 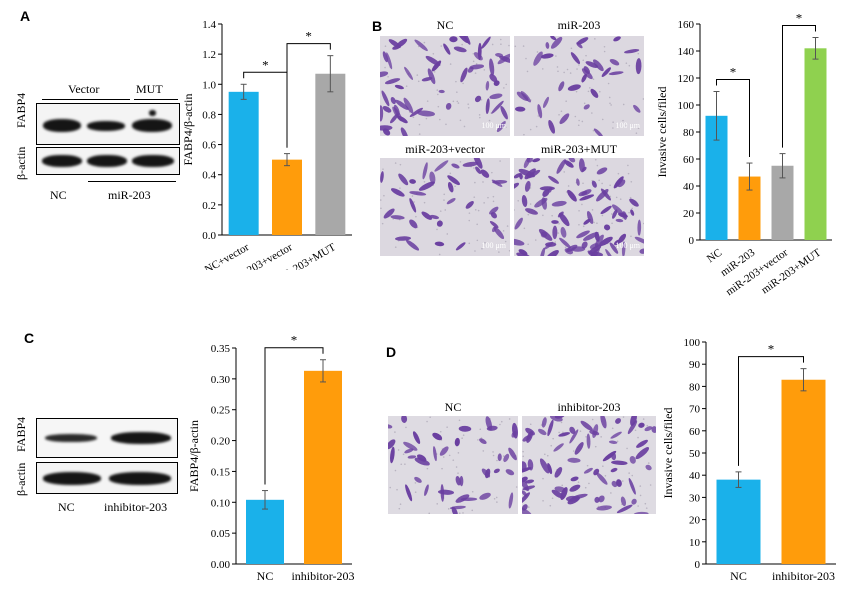 What do you see at coordinates (221, 534) in the screenshot?
I see `y-tick-label: 0.05` at bounding box center [221, 534].